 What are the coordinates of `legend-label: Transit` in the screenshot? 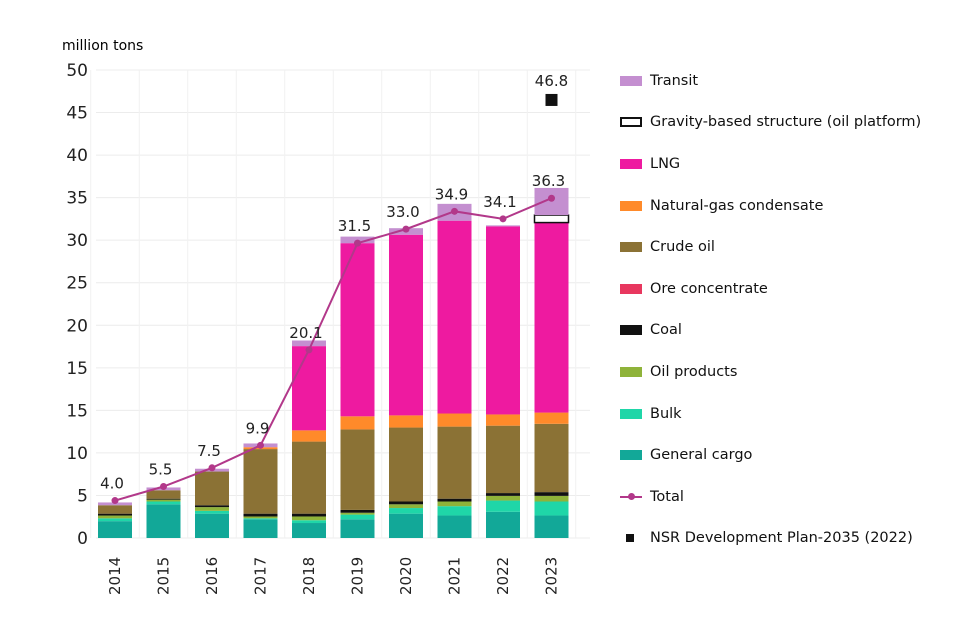 It's located at (674, 80).